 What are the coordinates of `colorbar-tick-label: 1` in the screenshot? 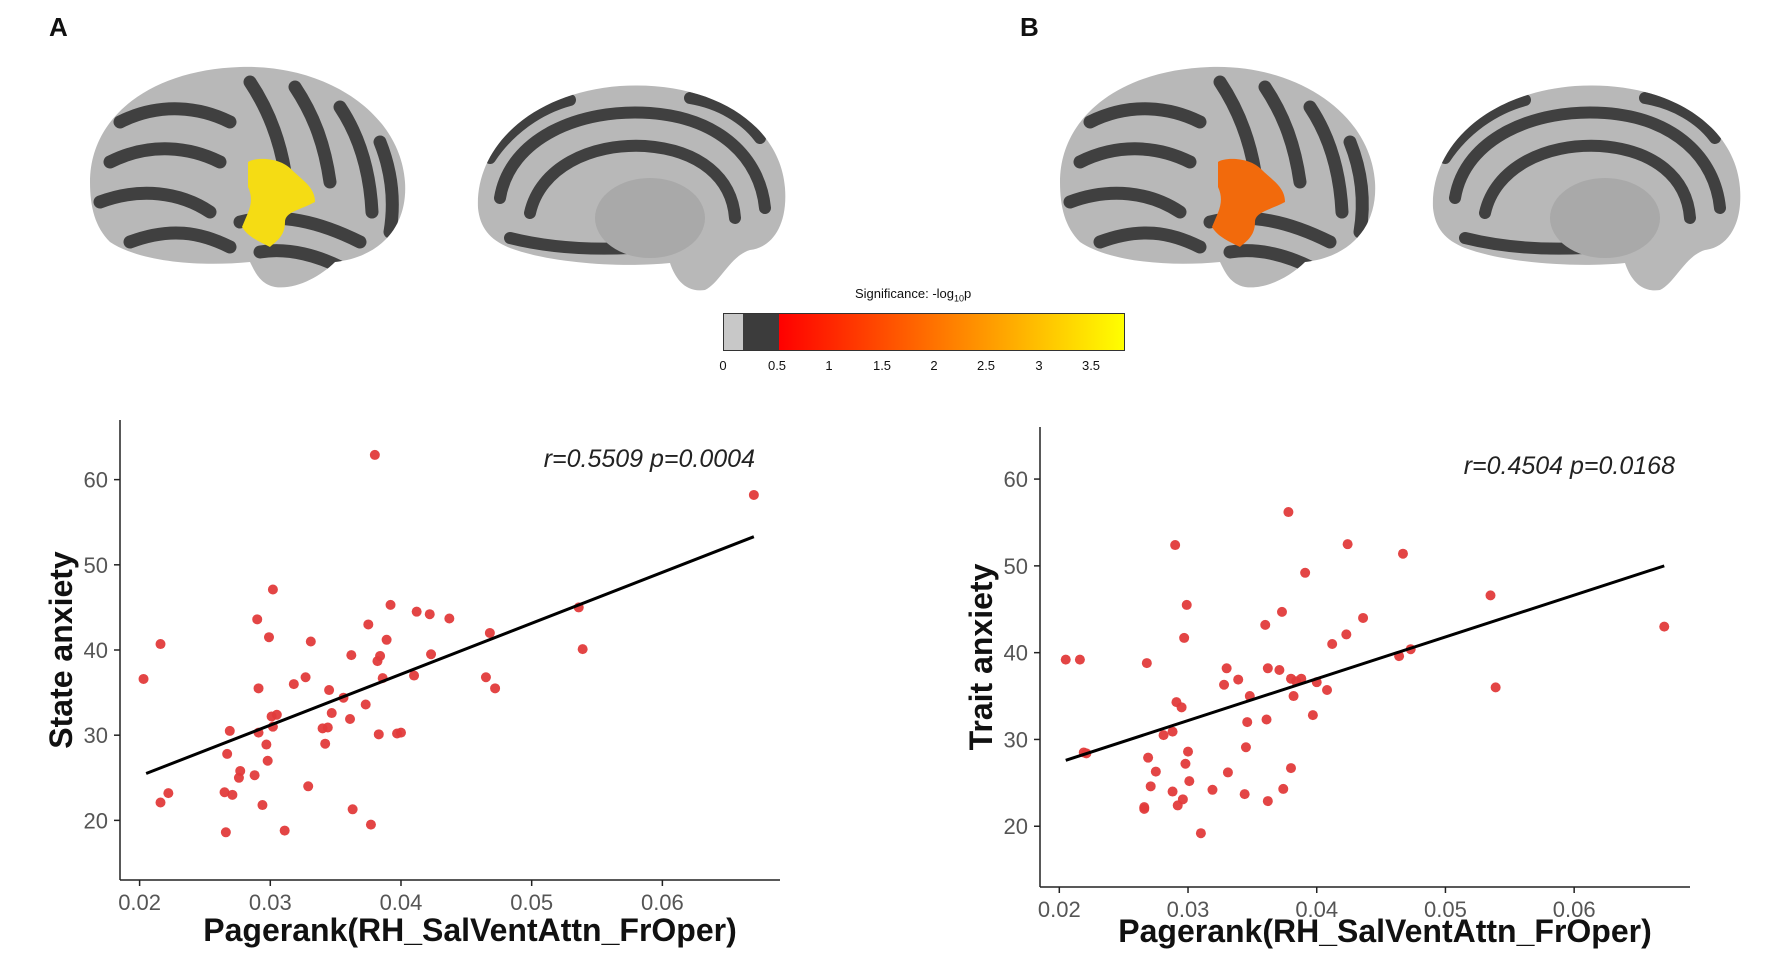 It's located at (829, 365).